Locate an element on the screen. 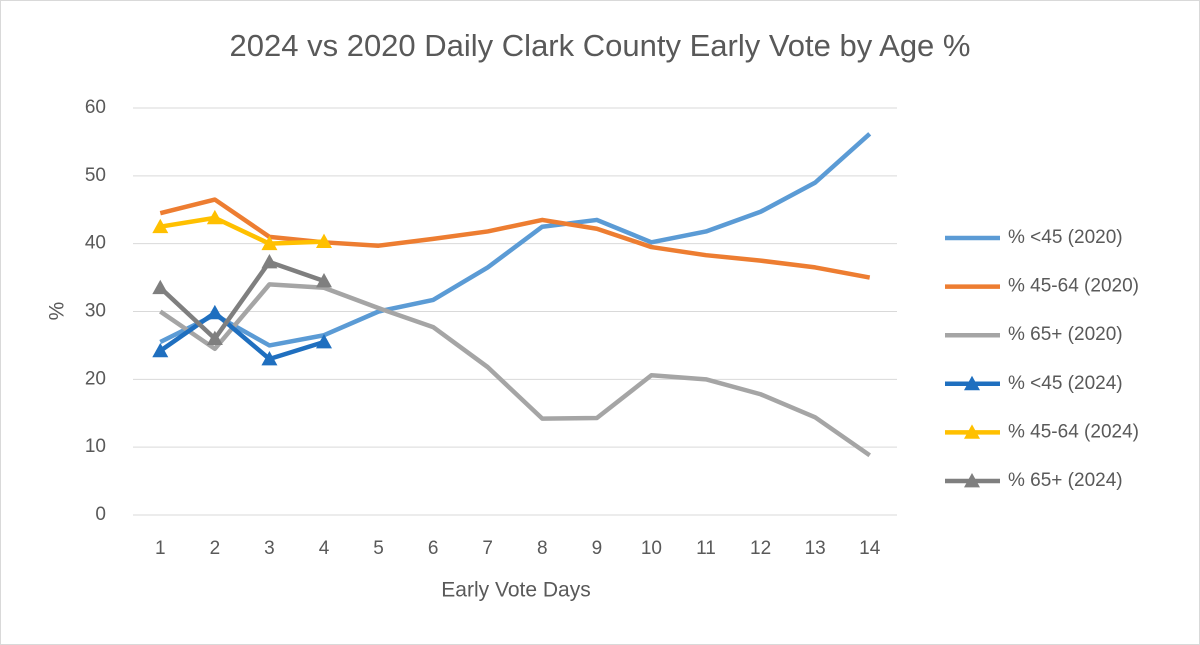 The image size is (1200, 645). legend-text: % 45-64 (2024) is located at coordinates (1073, 431).